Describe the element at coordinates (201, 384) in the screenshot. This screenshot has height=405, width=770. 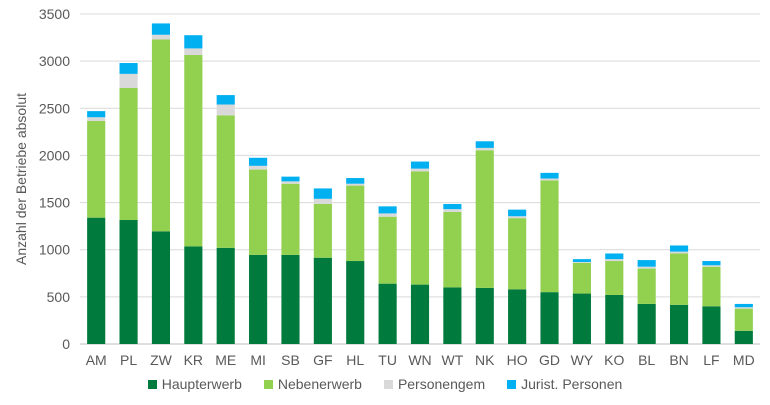
I see `legend-label: Haupterwerb` at that location.